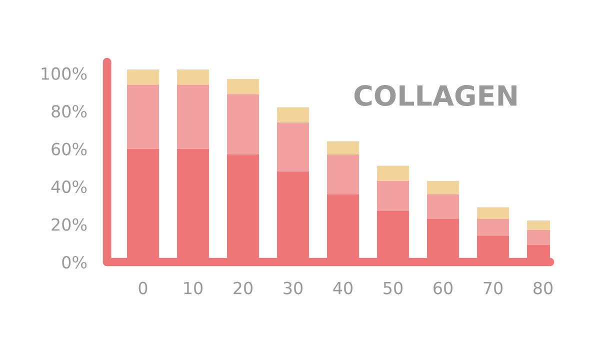 This screenshot has height=338, width=600. I want to click on x-tick-label: 40, so click(342, 288).